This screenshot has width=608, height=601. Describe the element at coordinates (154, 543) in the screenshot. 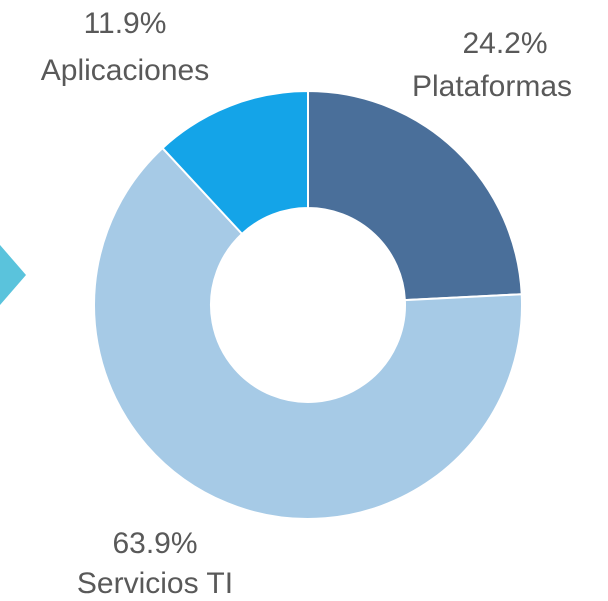

I see `value-label: 63.9%` at that location.